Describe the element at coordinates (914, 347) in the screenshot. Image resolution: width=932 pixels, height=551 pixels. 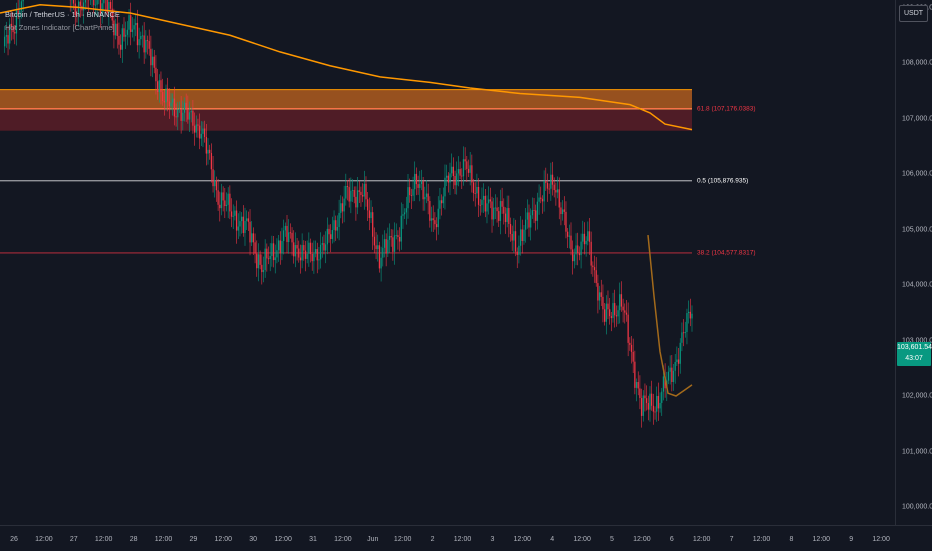
I see `last-price-value: 103,601.54` at that location.